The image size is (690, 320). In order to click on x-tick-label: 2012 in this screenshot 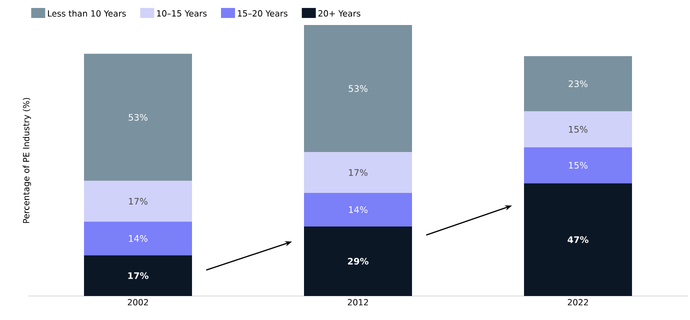, I will do `click(358, 302)`.